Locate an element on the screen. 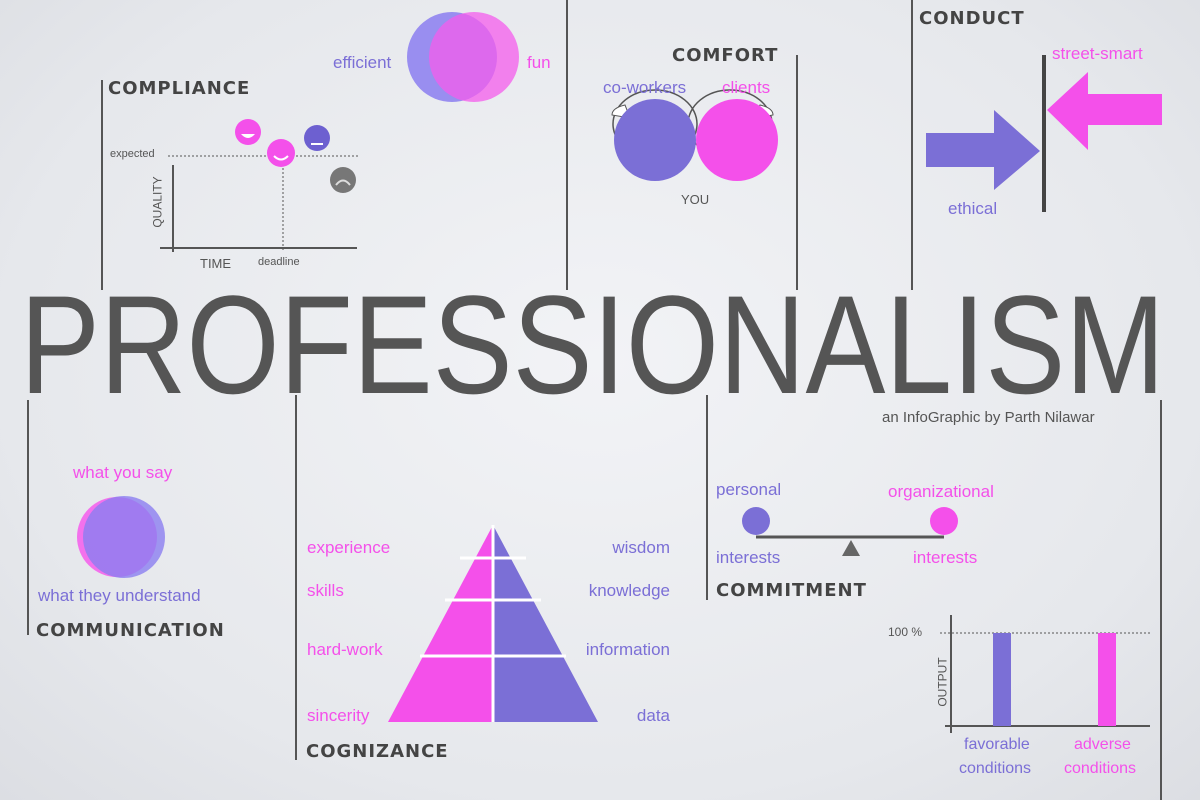 The height and width of the screenshot is (800, 1200). y-tick-100: 100 % is located at coordinates (905, 632).